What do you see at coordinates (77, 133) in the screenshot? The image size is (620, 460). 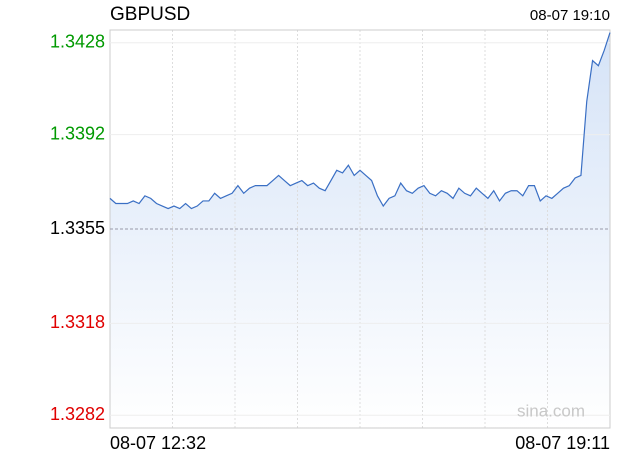 I see `y-tick-label: 1.3392` at bounding box center [77, 133].